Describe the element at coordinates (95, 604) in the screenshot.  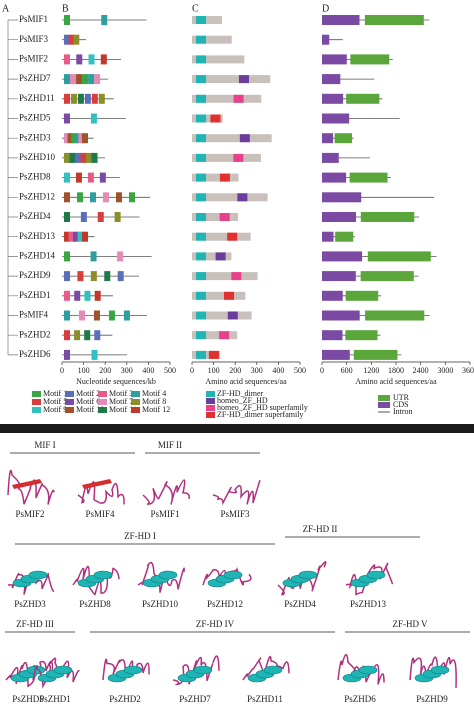
I see `protein-name: PsZHD8` at that location.